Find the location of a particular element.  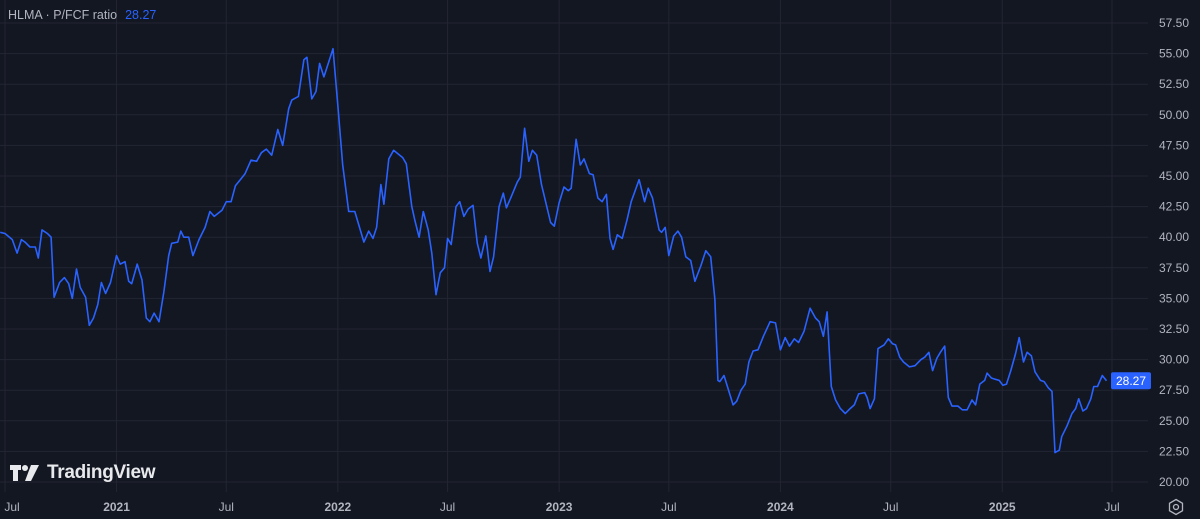

legend-last-value: 28.27 is located at coordinates (141, 15).